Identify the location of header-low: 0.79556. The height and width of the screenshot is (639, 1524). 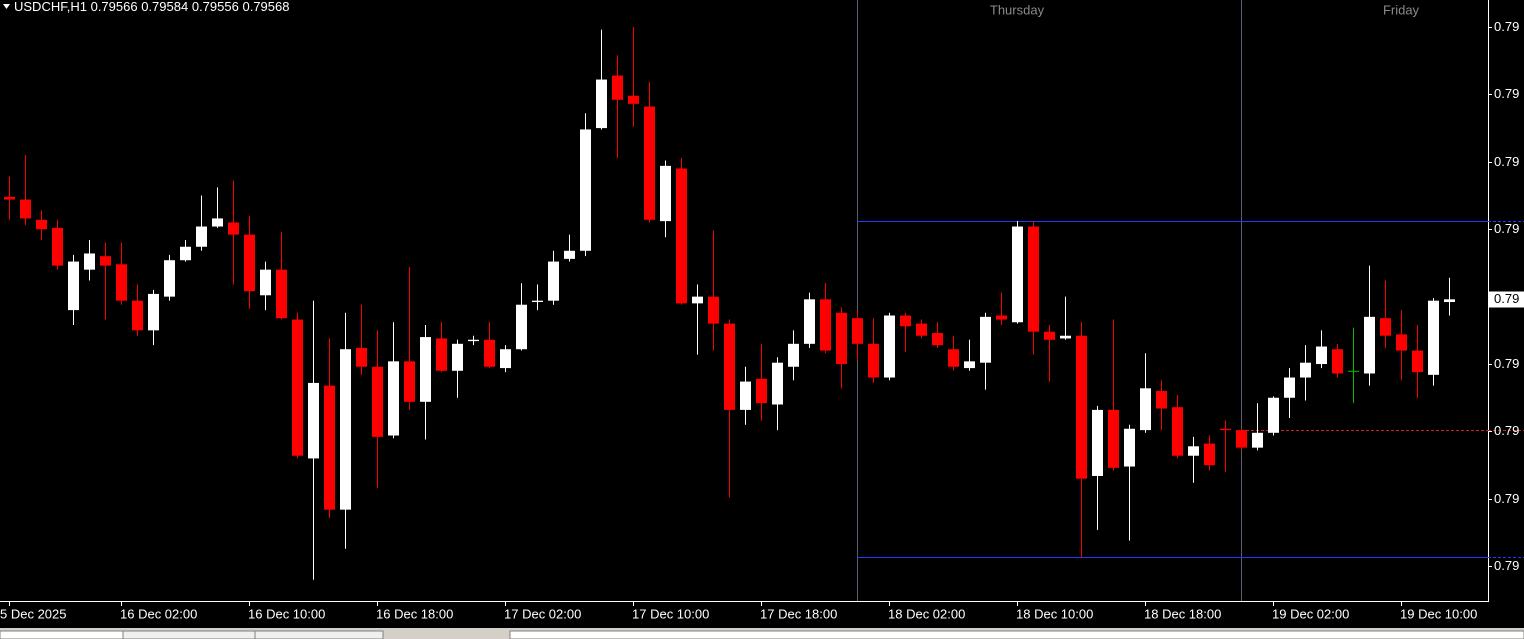
(215, 7).